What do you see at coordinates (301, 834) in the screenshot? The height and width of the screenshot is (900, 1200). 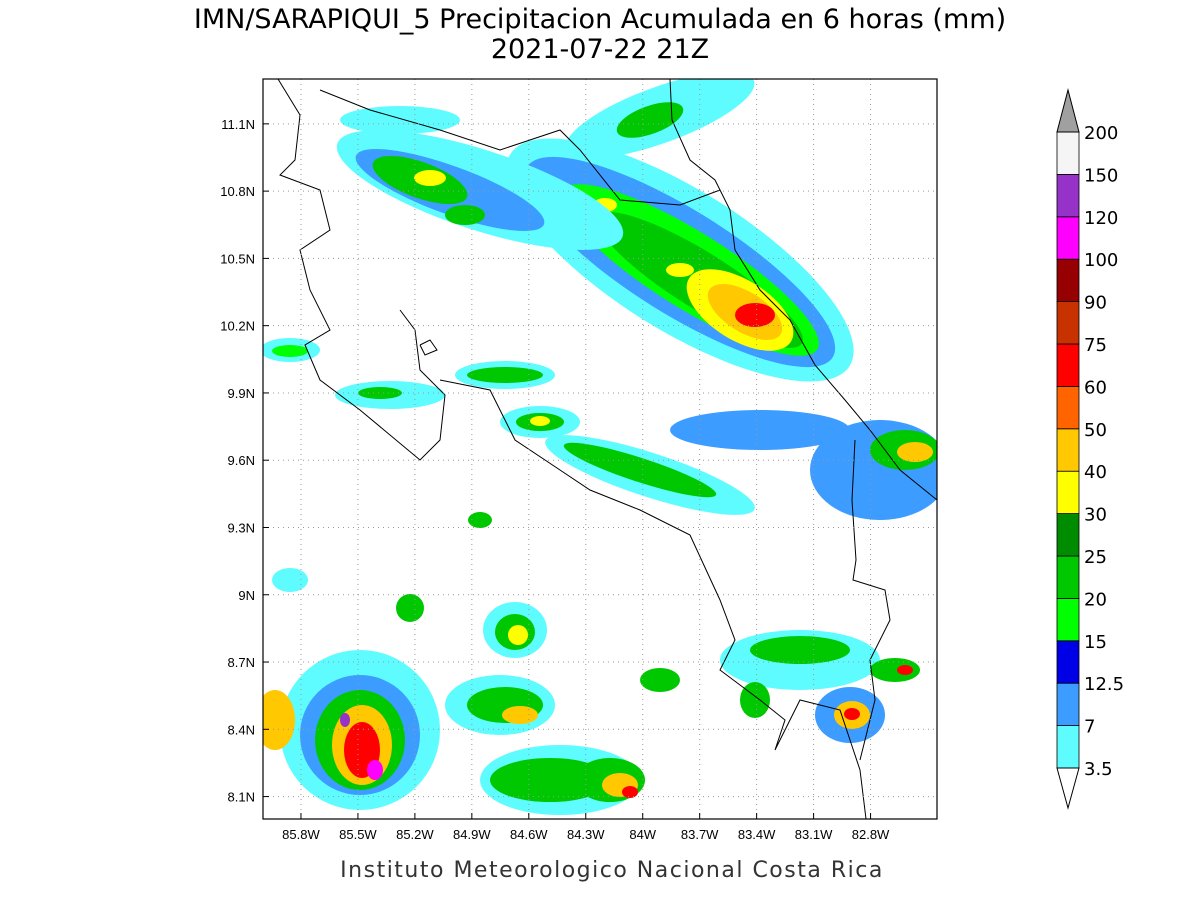 I see `x-tick-label: 85.8W` at bounding box center [301, 834].